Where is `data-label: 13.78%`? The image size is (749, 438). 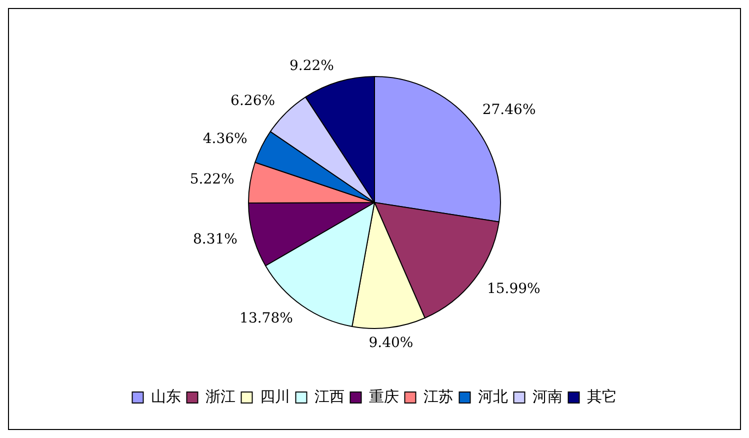 data-label: 13.78% is located at coordinates (266, 318).